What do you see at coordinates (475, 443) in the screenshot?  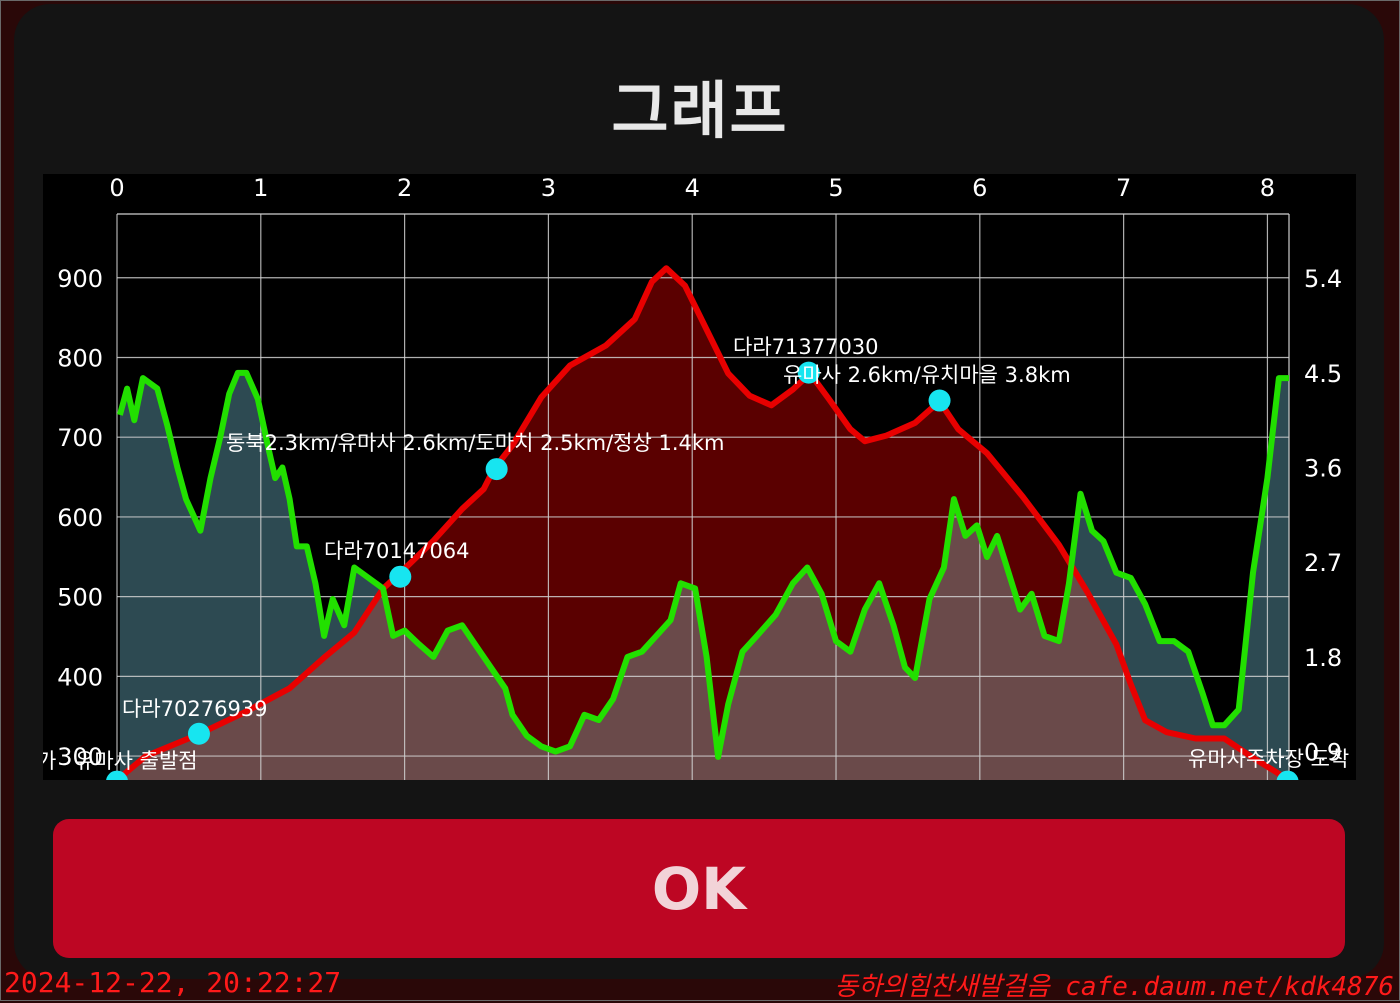 I see `waypoint-label: 동북2.3km/유마사 2.6km/도마치 2.5km/정상 1.4km` at bounding box center [475, 443].